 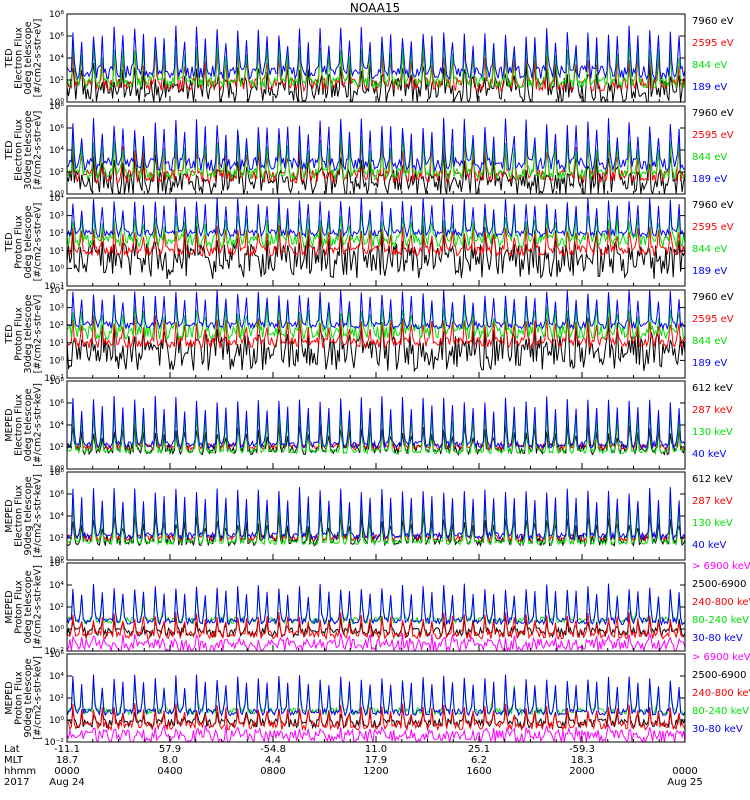 I want to click on time-axis-row-label: Lat, so click(x=12, y=749).